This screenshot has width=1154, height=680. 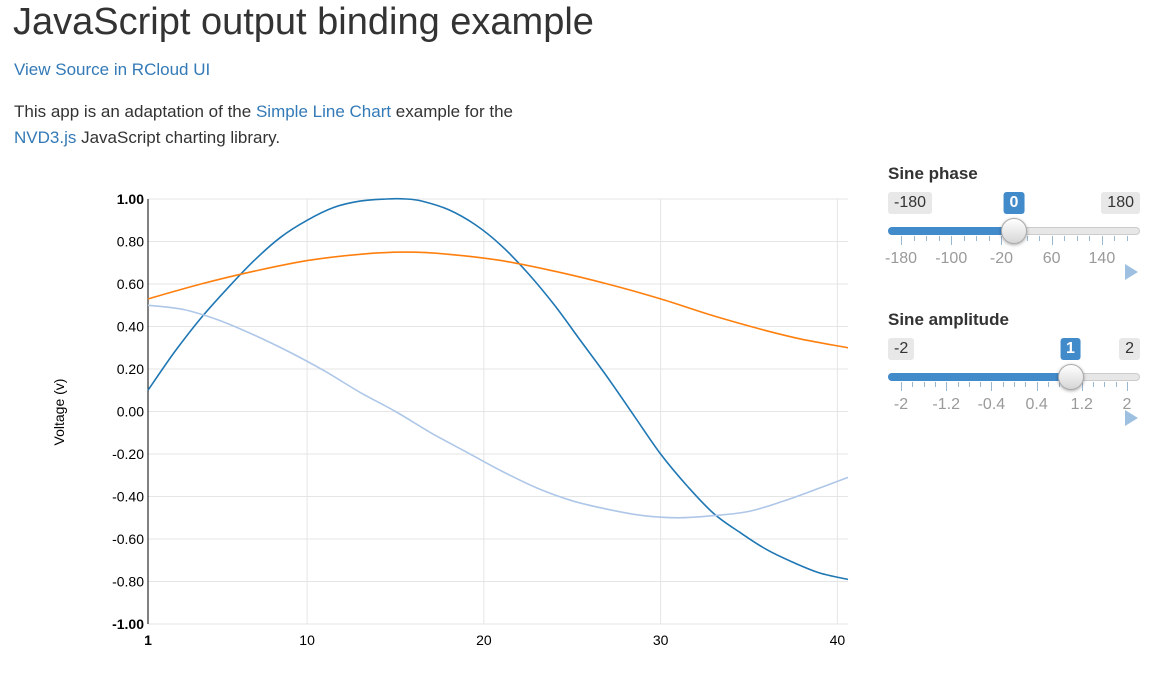 I want to click on slider-grid-label: 140, so click(x=1102, y=258).